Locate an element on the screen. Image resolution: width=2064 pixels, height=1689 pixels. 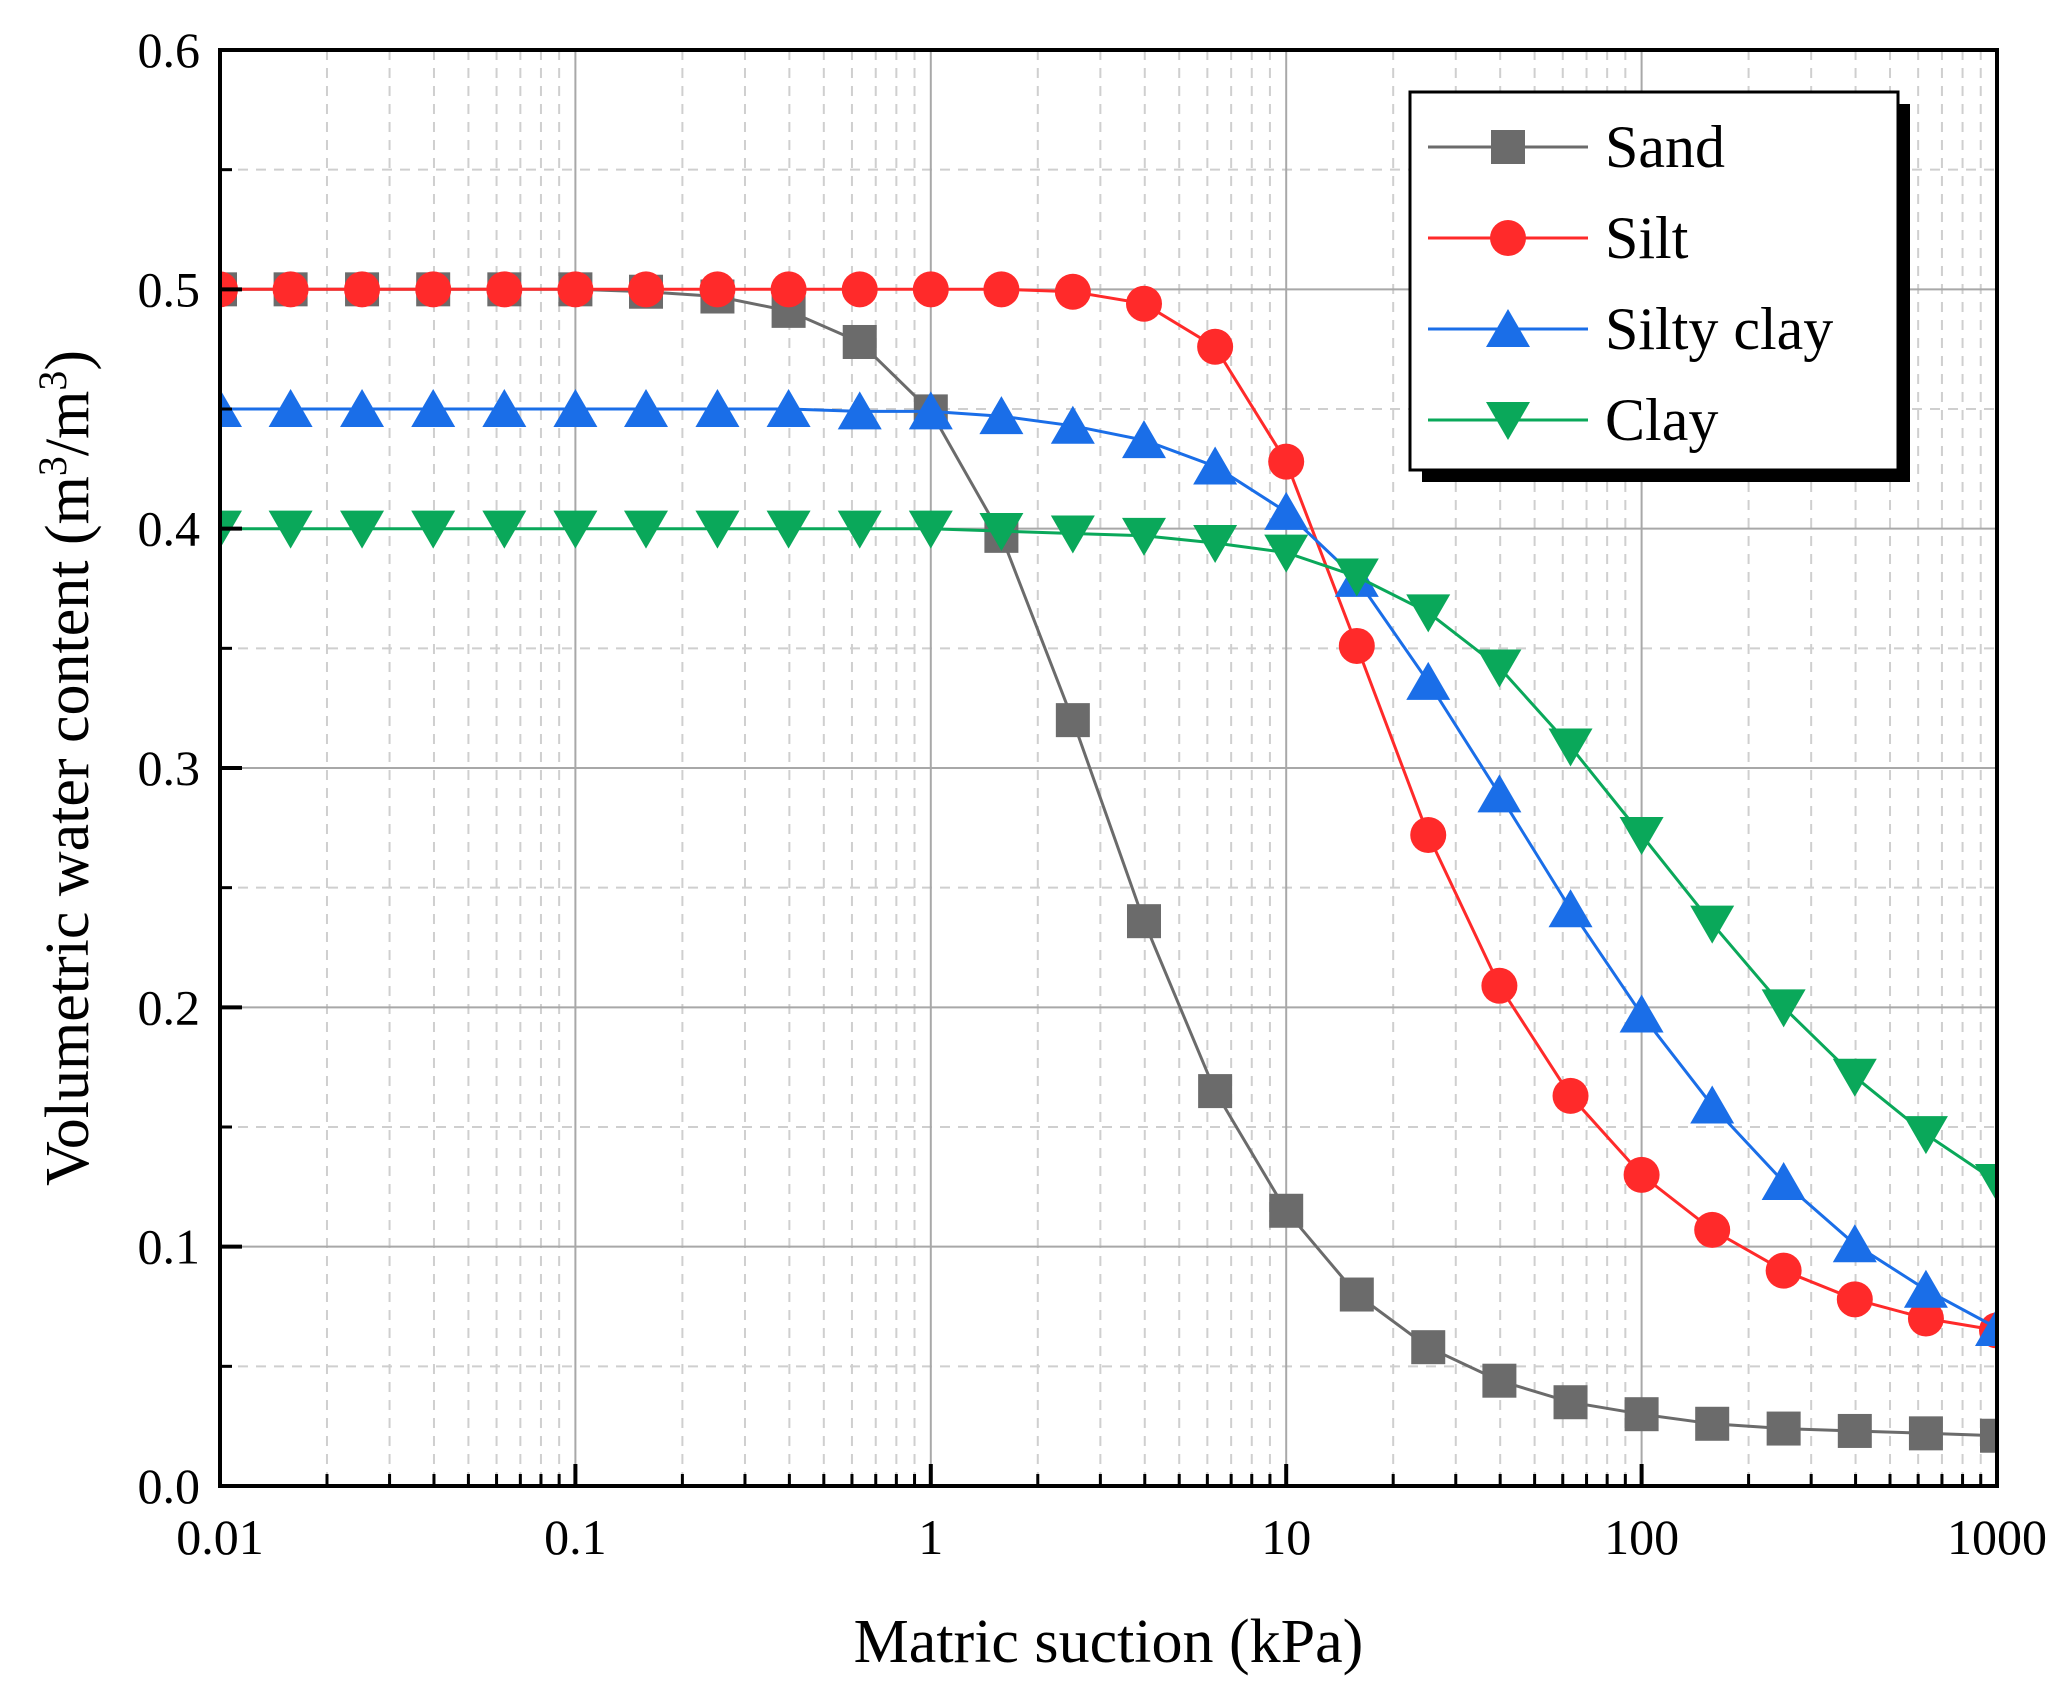
y-axis-title-end: ) is located at coordinates (68, 360).